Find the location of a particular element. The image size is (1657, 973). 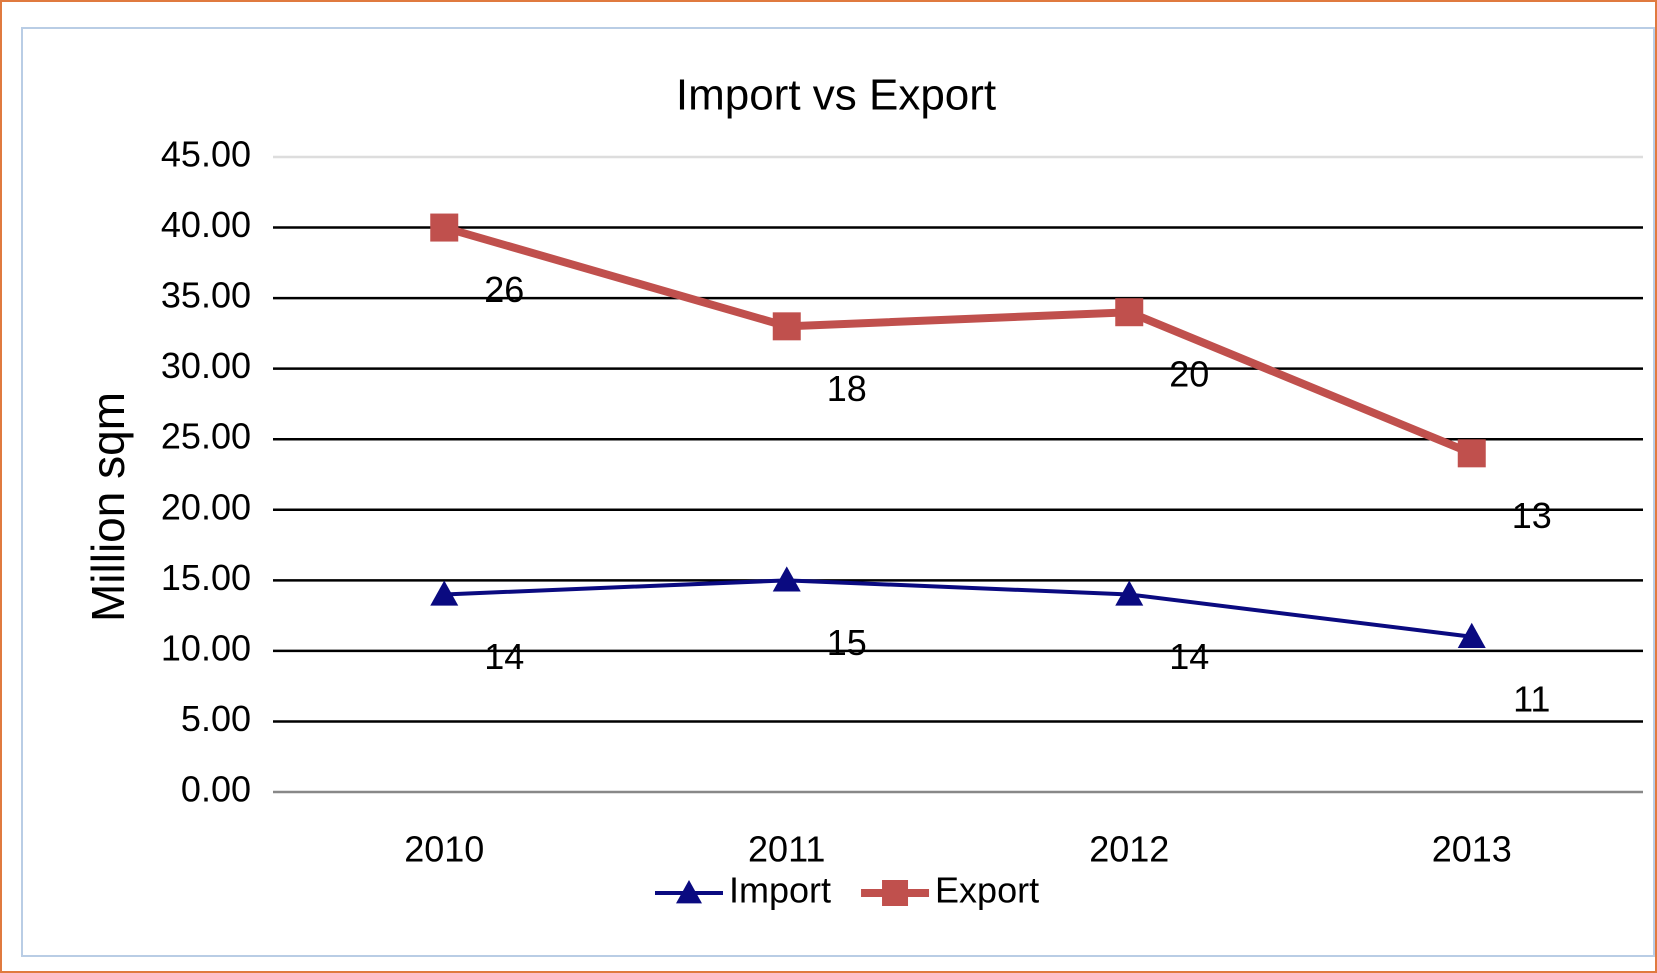

y-tick-label: 0.00 is located at coordinates (216, 789).